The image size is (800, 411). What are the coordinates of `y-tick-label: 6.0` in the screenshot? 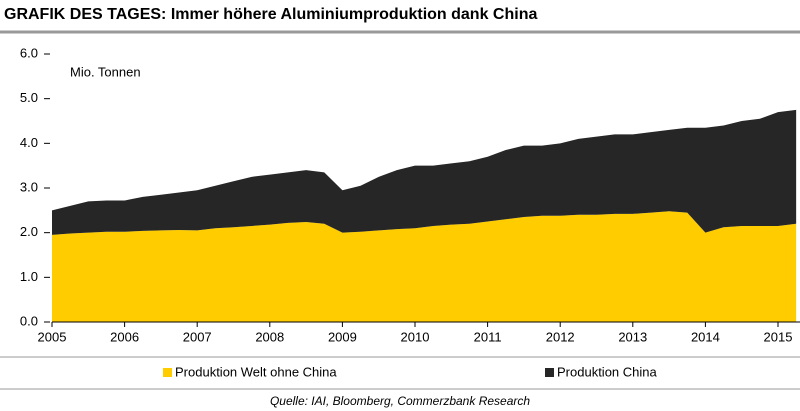 It's located at (29, 52).